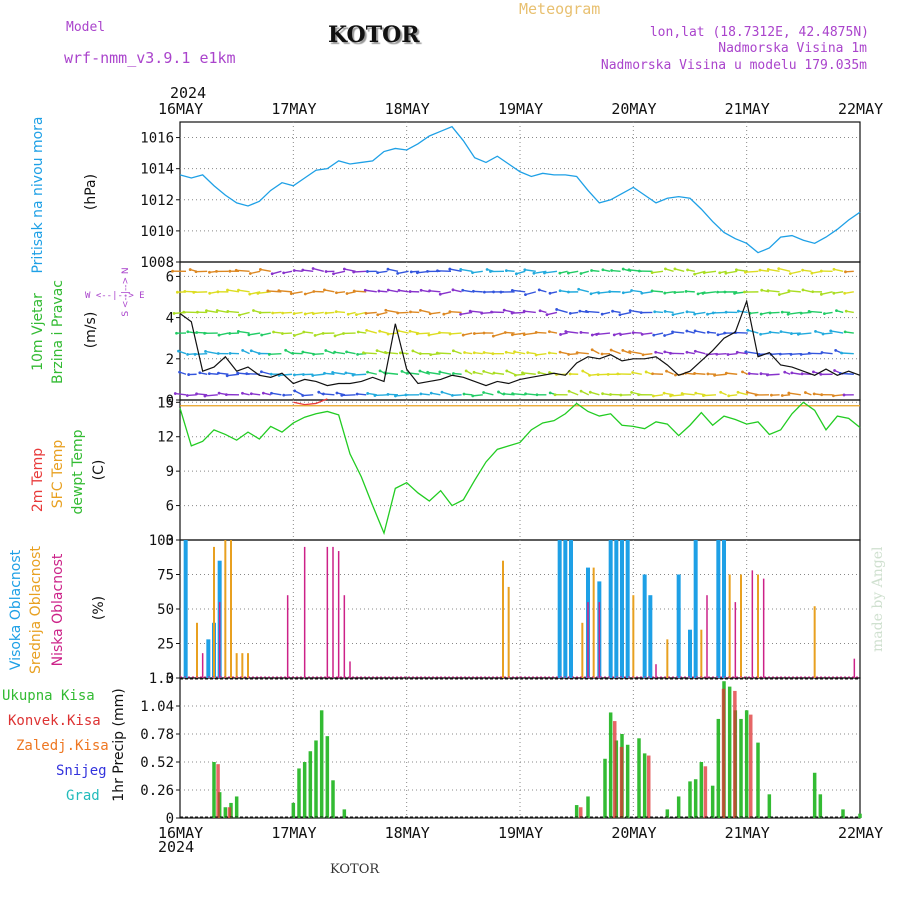 The width and height of the screenshot is (900, 900). I want to click on y-tick-label: 4, so click(170, 319).